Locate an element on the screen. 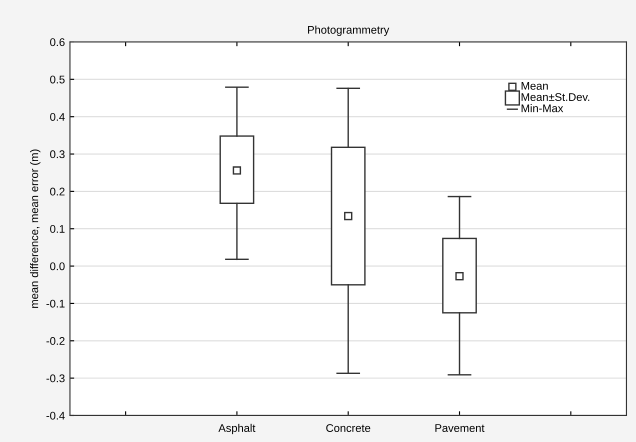 The height and width of the screenshot is (442, 636). y-tick-label: -0.2 is located at coordinates (55, 341).